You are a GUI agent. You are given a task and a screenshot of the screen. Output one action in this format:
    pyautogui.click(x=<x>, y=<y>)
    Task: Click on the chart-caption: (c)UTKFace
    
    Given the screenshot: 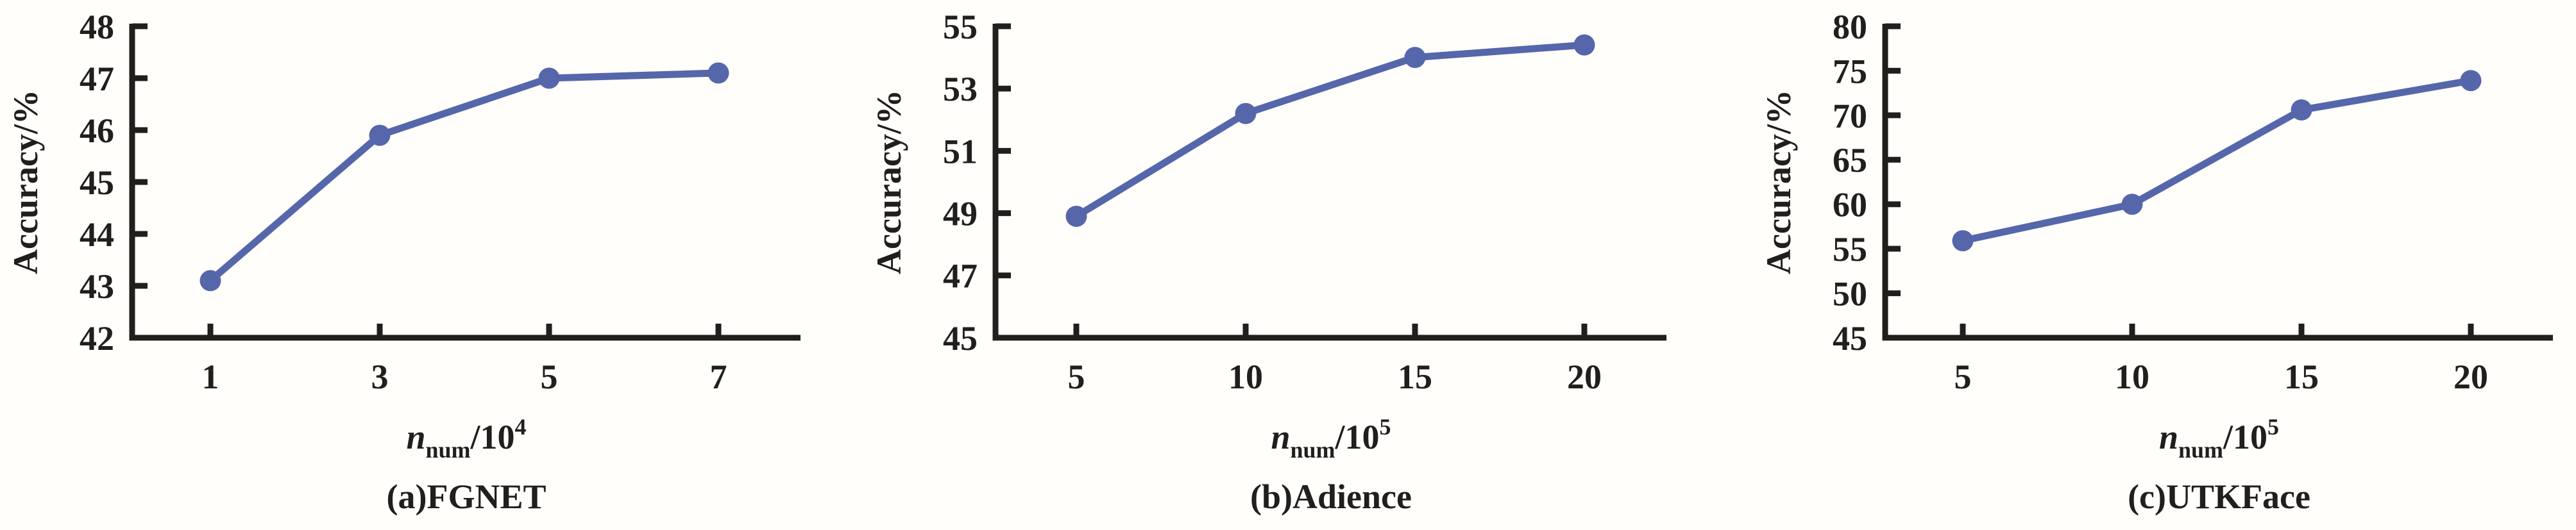 What is the action you would take?
    pyautogui.click(x=2219, y=497)
    